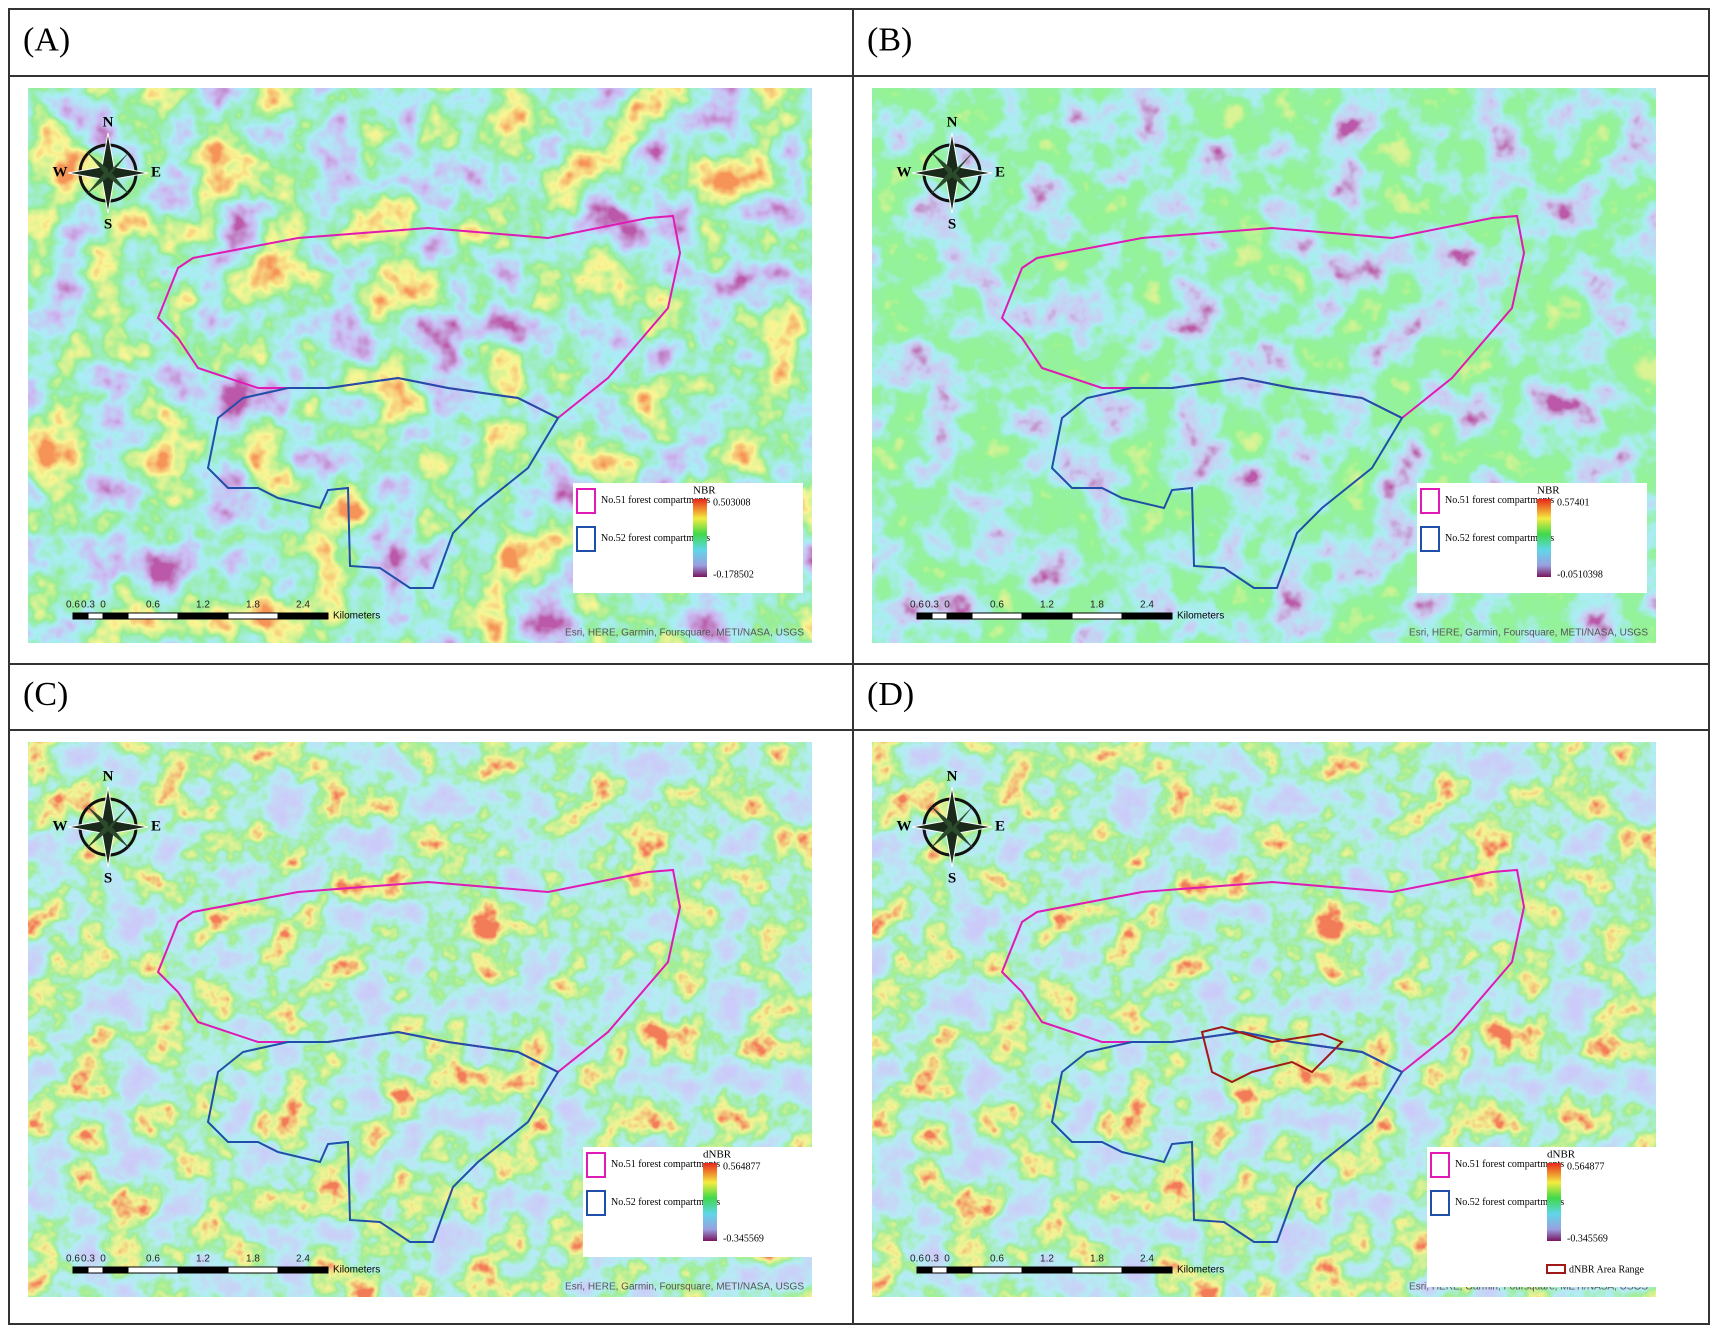 Image resolution: width=1712 pixels, height=1337 pixels. Describe the element at coordinates (733, 574) in the screenshot. I see `ramp-min: -0.178502` at that location.